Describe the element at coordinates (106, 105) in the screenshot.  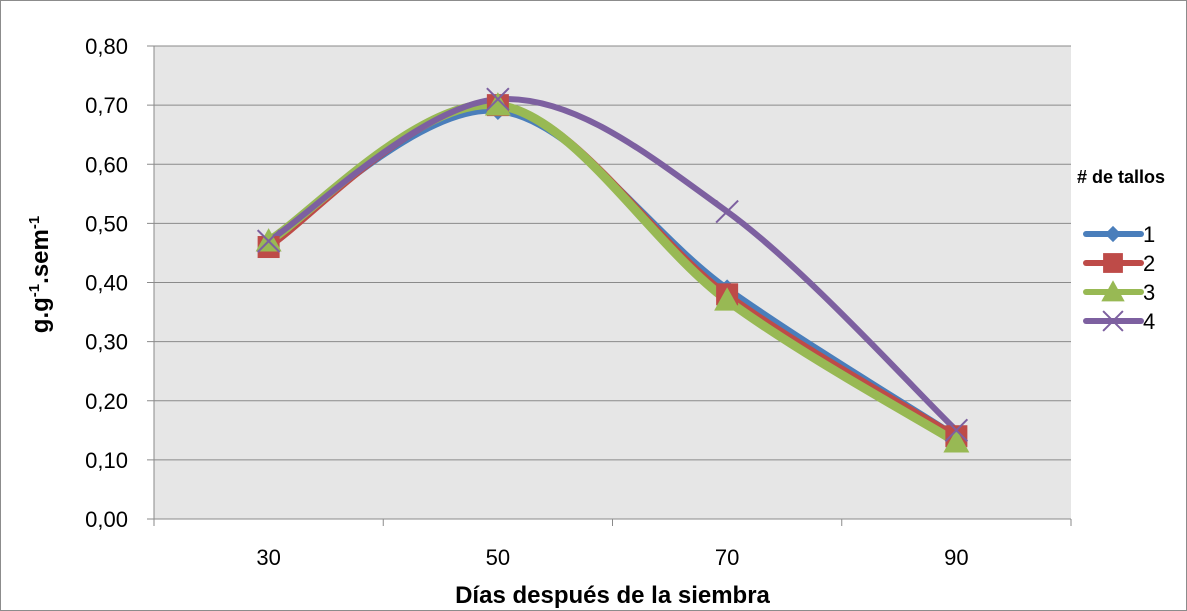
I see `y-tick-label: 0,70` at that location.